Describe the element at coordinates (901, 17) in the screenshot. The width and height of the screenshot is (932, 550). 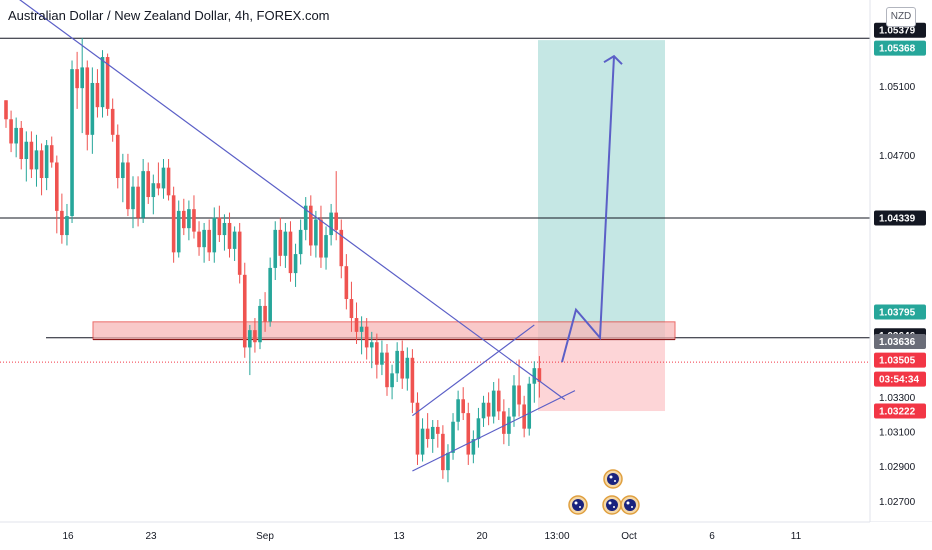
I see `currency-badge: NZD` at that location.